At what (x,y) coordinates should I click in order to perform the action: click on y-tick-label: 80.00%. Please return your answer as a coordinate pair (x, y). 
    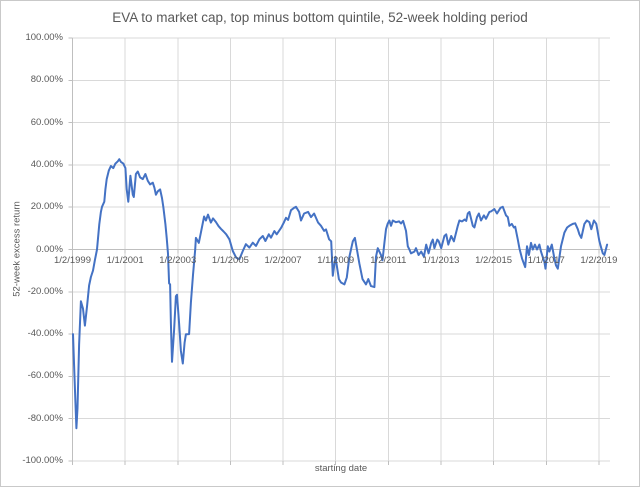
    Looking at the image, I should click on (46, 80).